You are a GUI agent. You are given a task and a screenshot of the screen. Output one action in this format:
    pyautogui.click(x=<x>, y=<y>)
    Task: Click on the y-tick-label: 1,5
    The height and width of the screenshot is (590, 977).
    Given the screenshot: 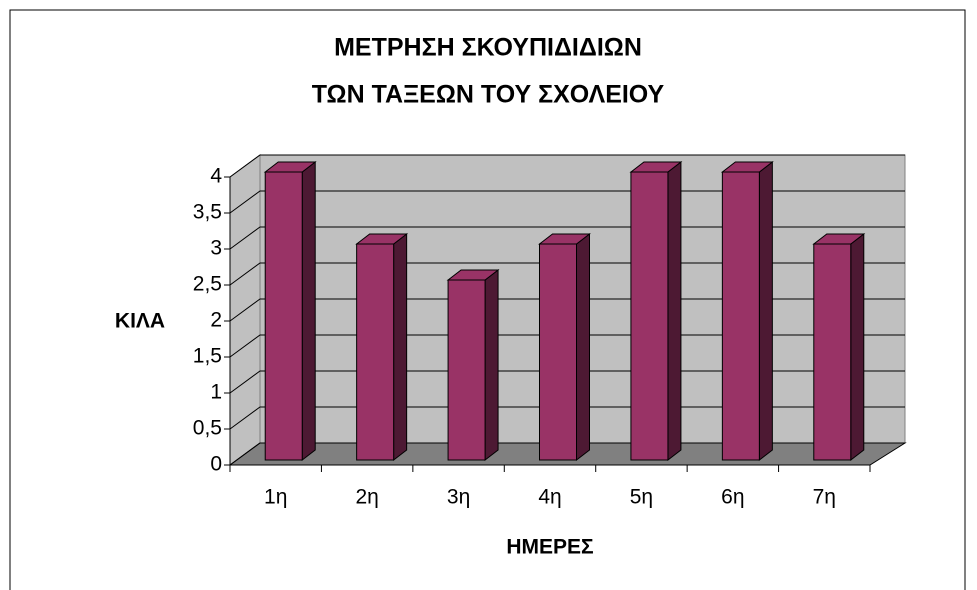 What is the action you would take?
    pyautogui.click(x=207, y=356)
    